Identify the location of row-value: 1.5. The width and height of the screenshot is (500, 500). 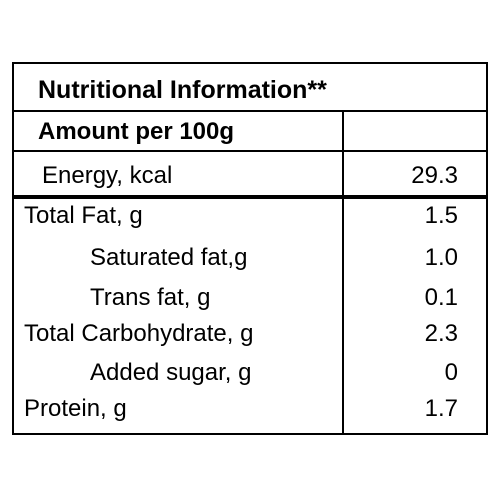
(441, 215).